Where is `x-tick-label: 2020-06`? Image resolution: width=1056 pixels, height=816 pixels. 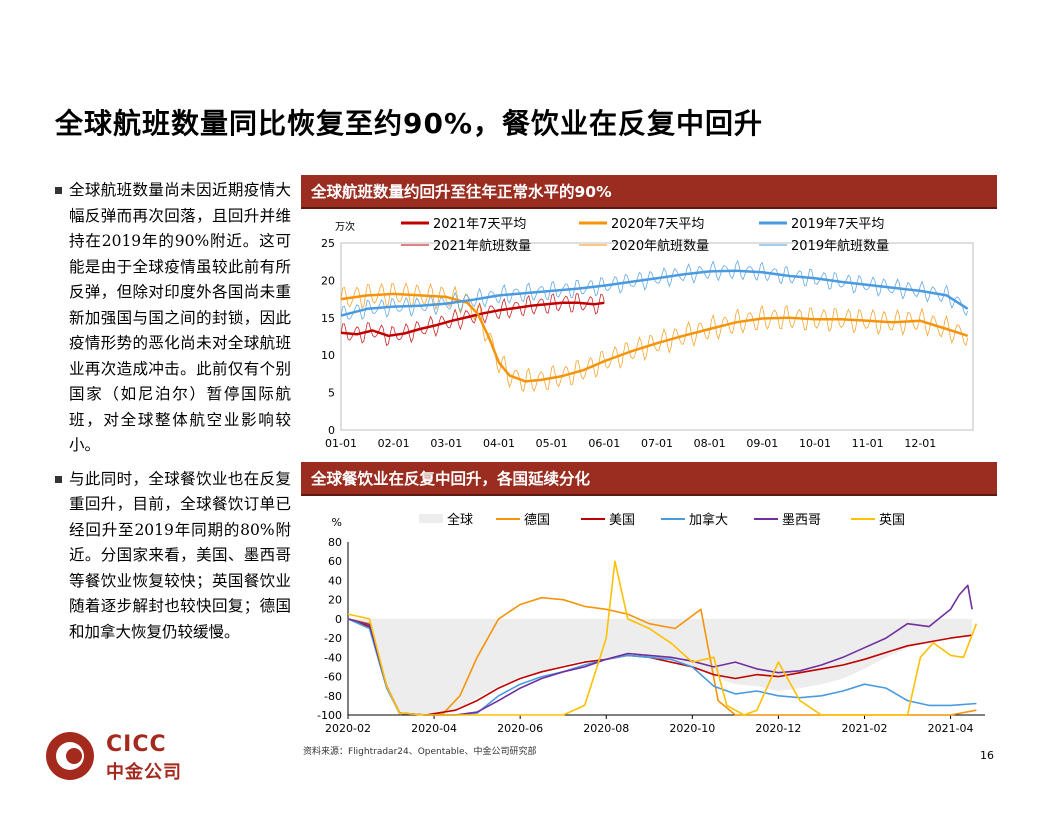
x-tick-label: 2020-06 is located at coordinates (520, 728).